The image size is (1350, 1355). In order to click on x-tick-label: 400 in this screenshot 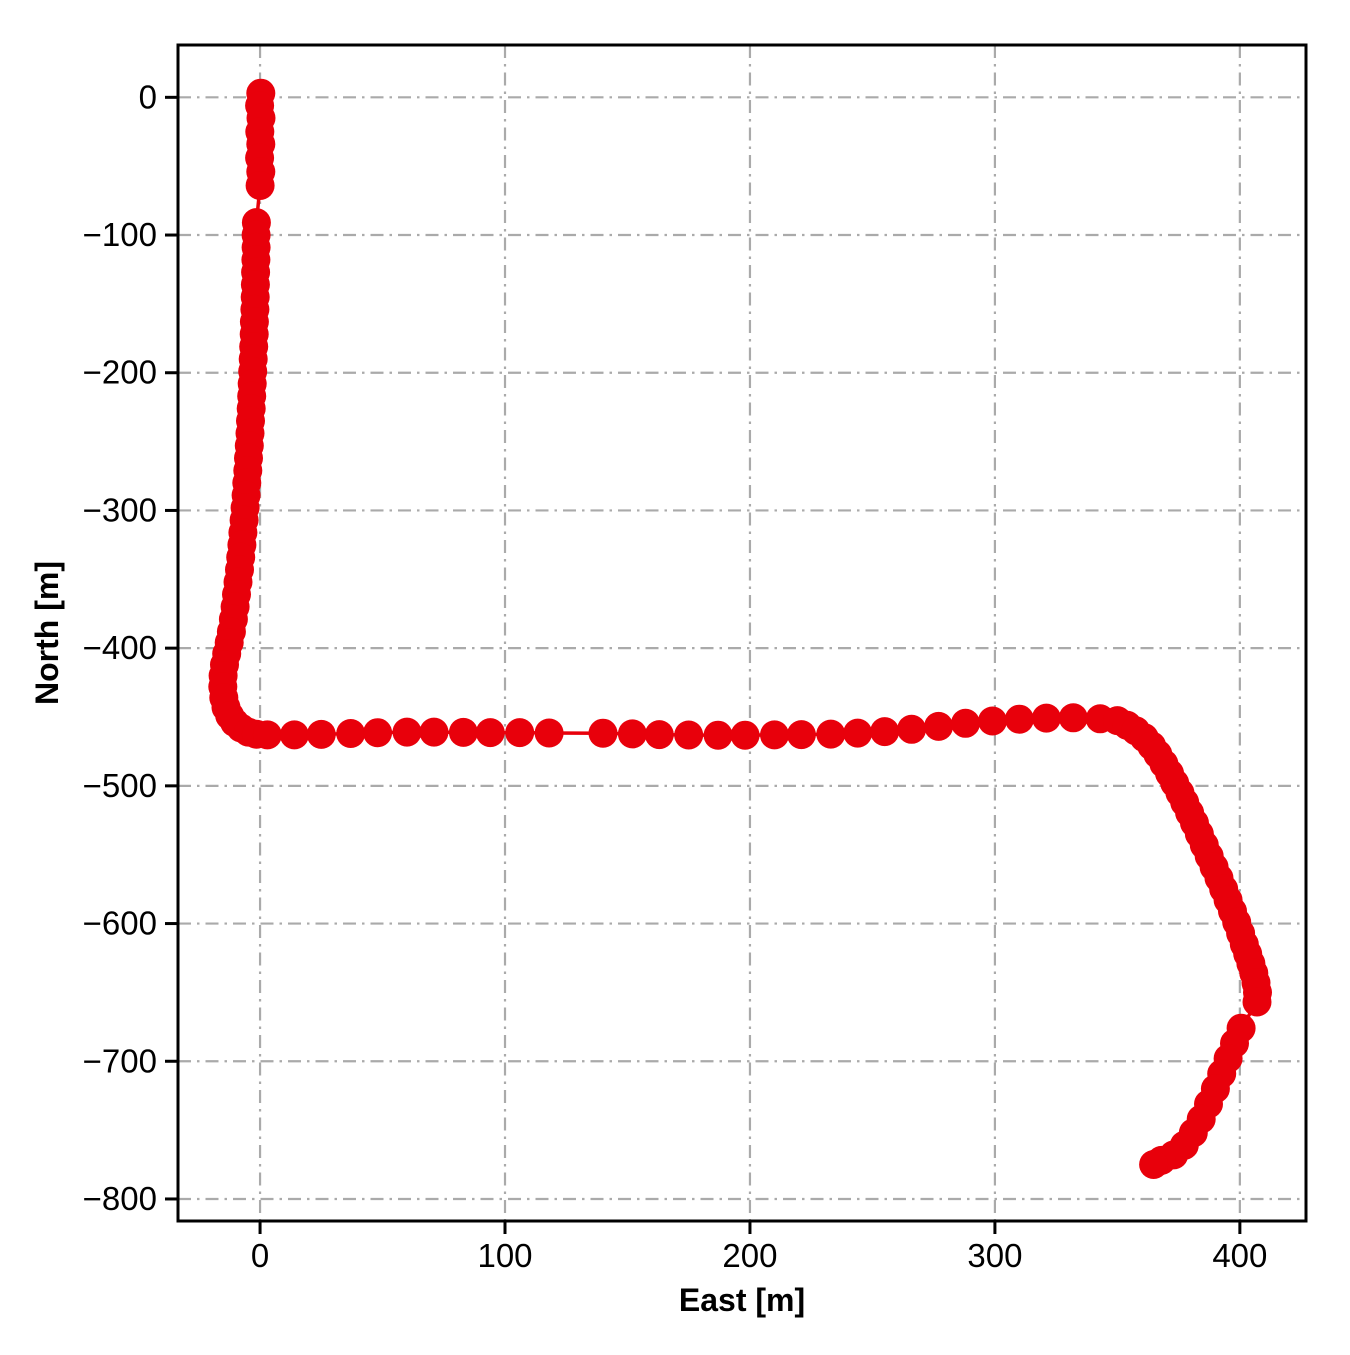, I will do `click(1239, 1255)`.